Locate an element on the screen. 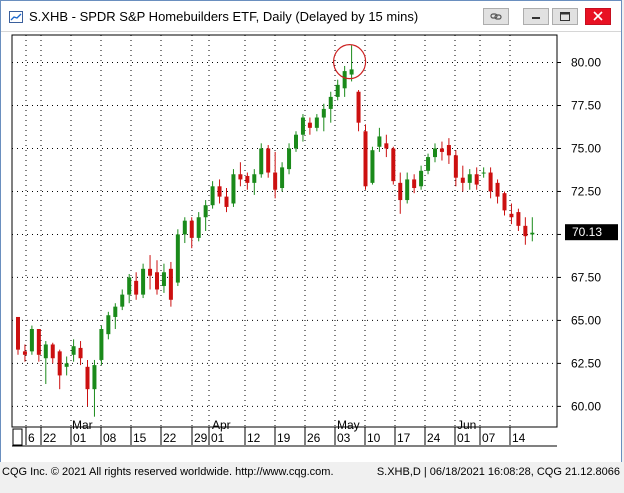  day-label: 15 is located at coordinates (140, 438).